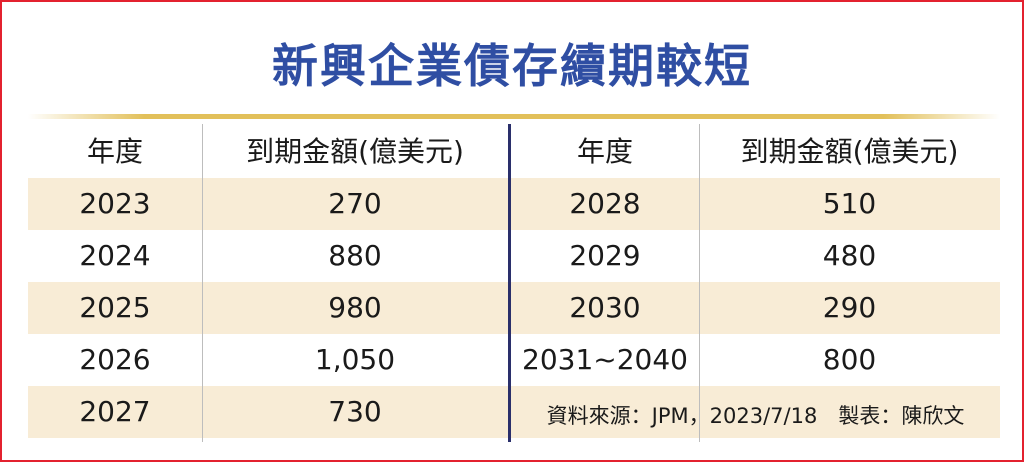  Describe the element at coordinates (605, 307) in the screenshot. I see `table-cell: 2030` at that location.